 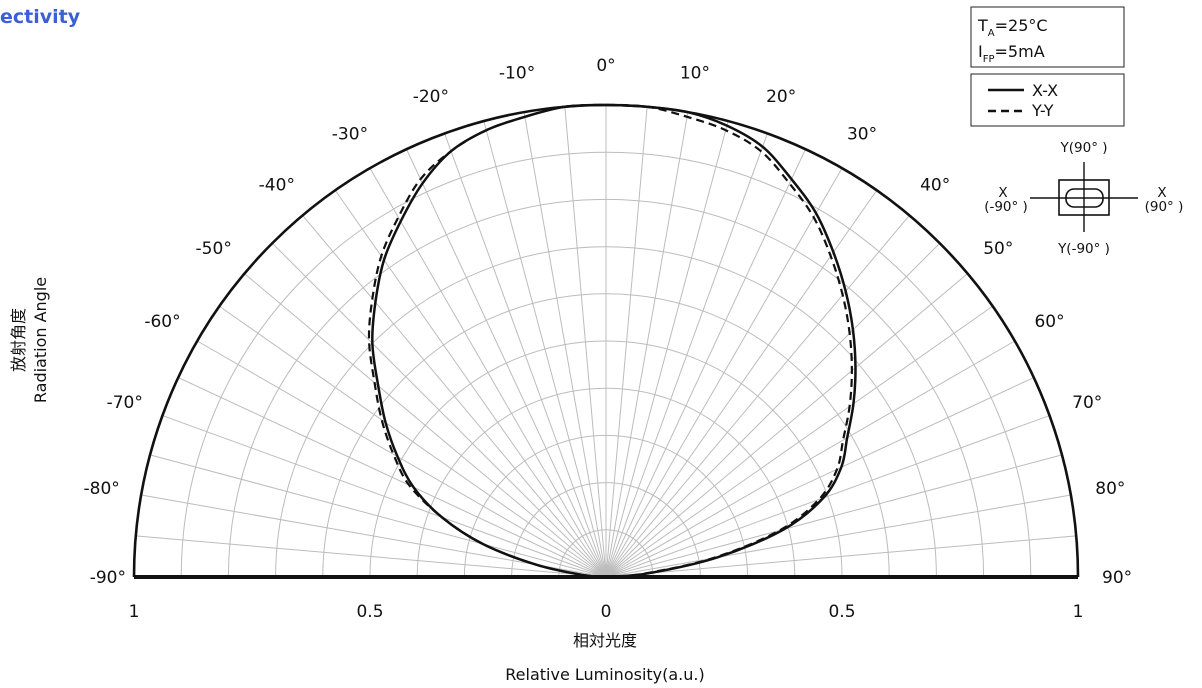 I want to click on orientation-left-x: X, so click(x=1002, y=193).